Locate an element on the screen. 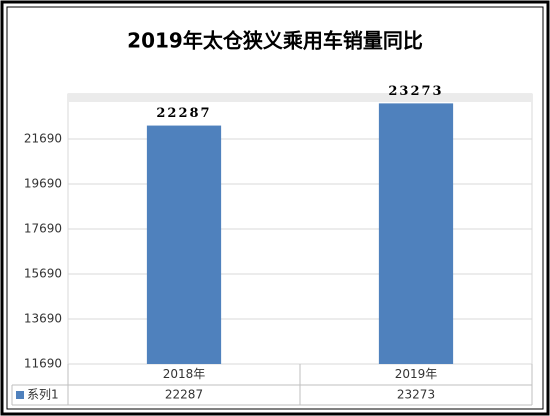 This screenshot has height=416, width=550. y-tick-label: 17690 is located at coordinates (43, 229).